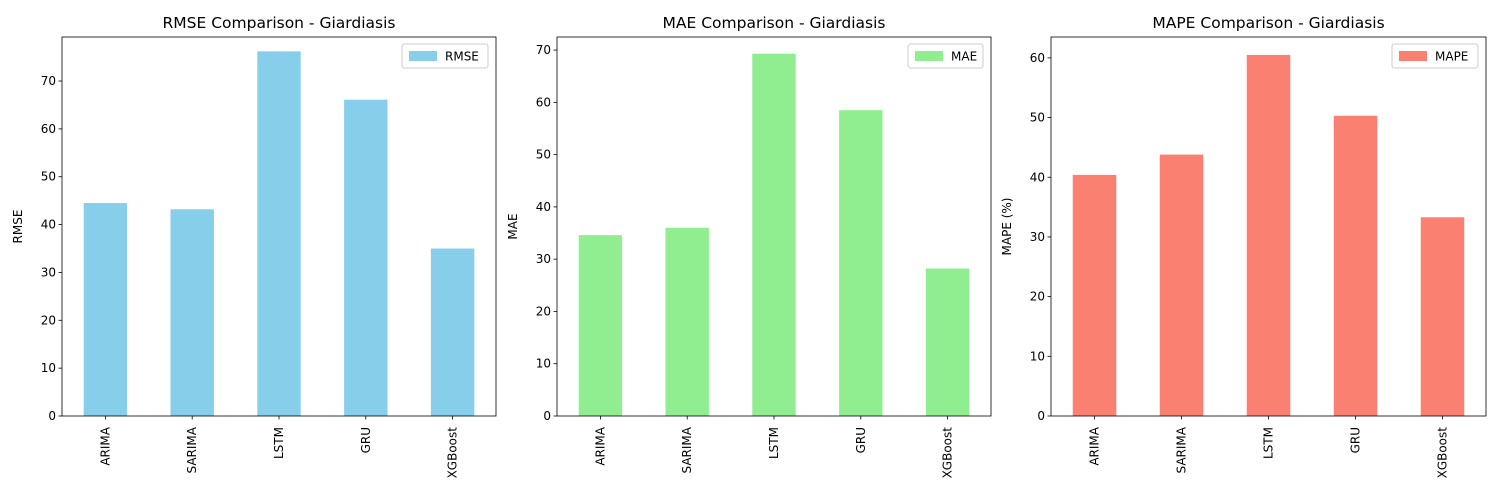 This screenshot has height=500, width=1500. I want to click on mape-x-tick-label-sarima: SARIMA, so click(1182, 449).